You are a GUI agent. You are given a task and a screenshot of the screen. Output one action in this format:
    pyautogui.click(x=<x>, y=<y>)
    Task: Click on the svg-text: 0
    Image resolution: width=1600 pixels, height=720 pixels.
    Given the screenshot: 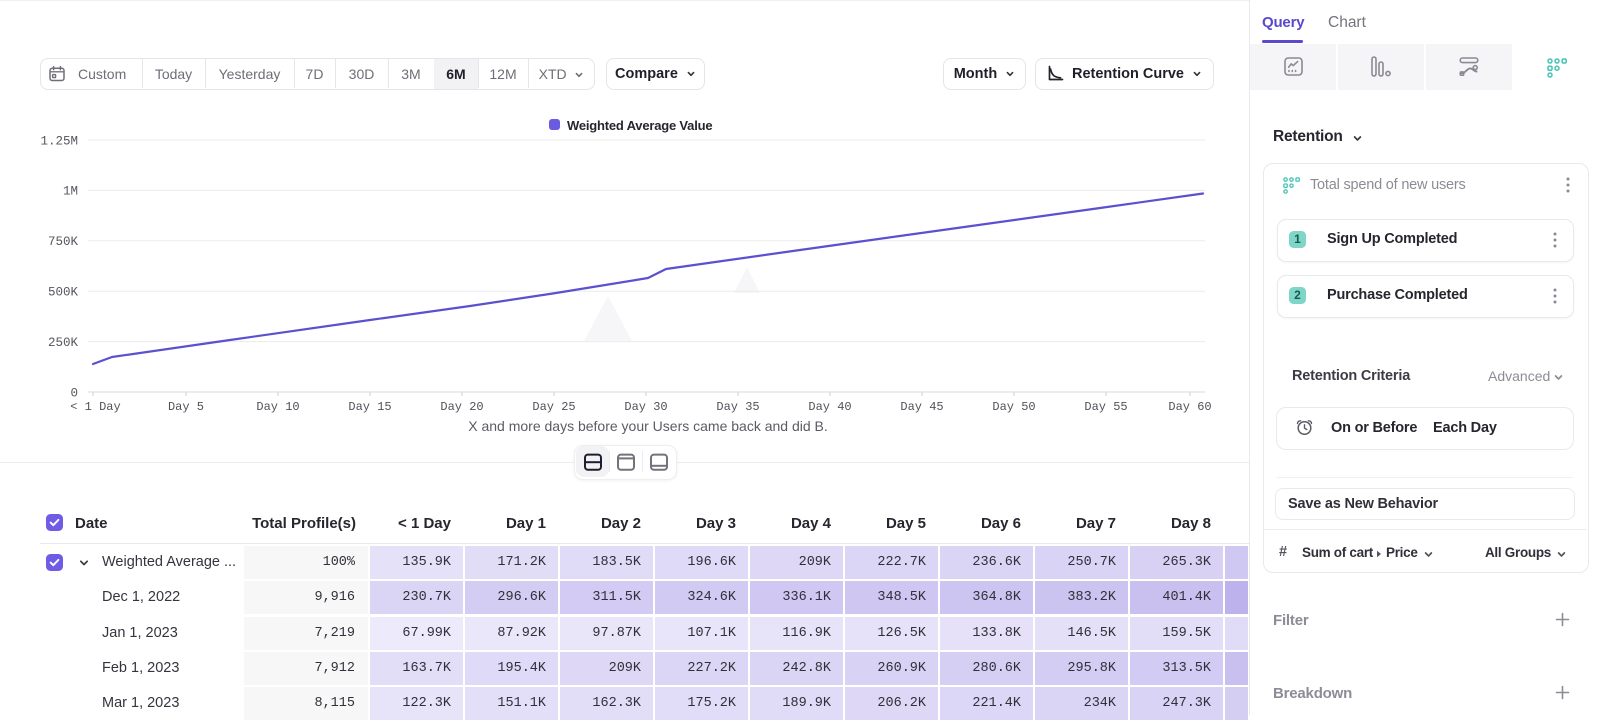 What is the action you would take?
    pyautogui.click(x=74, y=393)
    